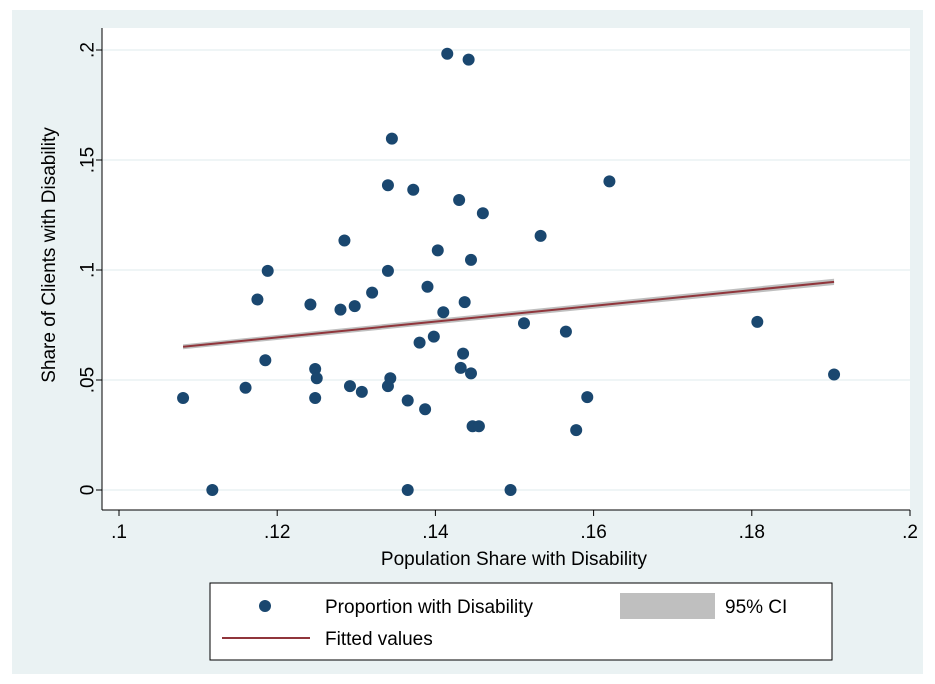  I want to click on y-tick-label-0: 0, so click(88, 490).